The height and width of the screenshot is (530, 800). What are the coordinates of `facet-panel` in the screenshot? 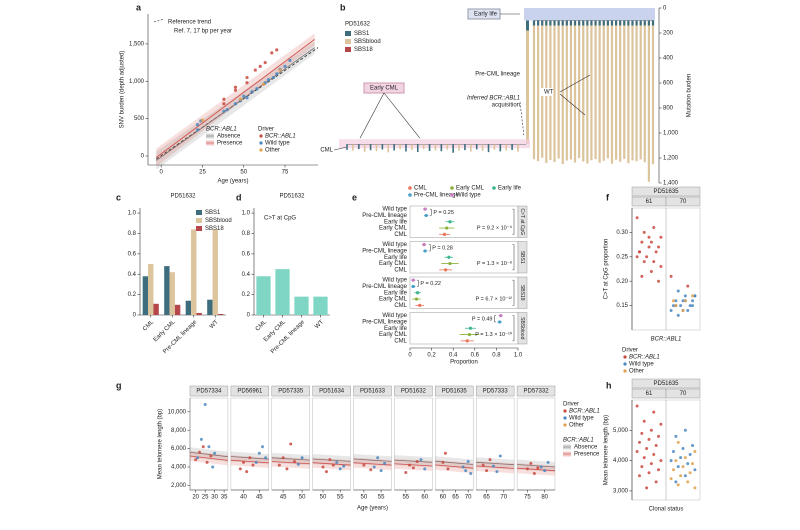 It's located at (683, 450).